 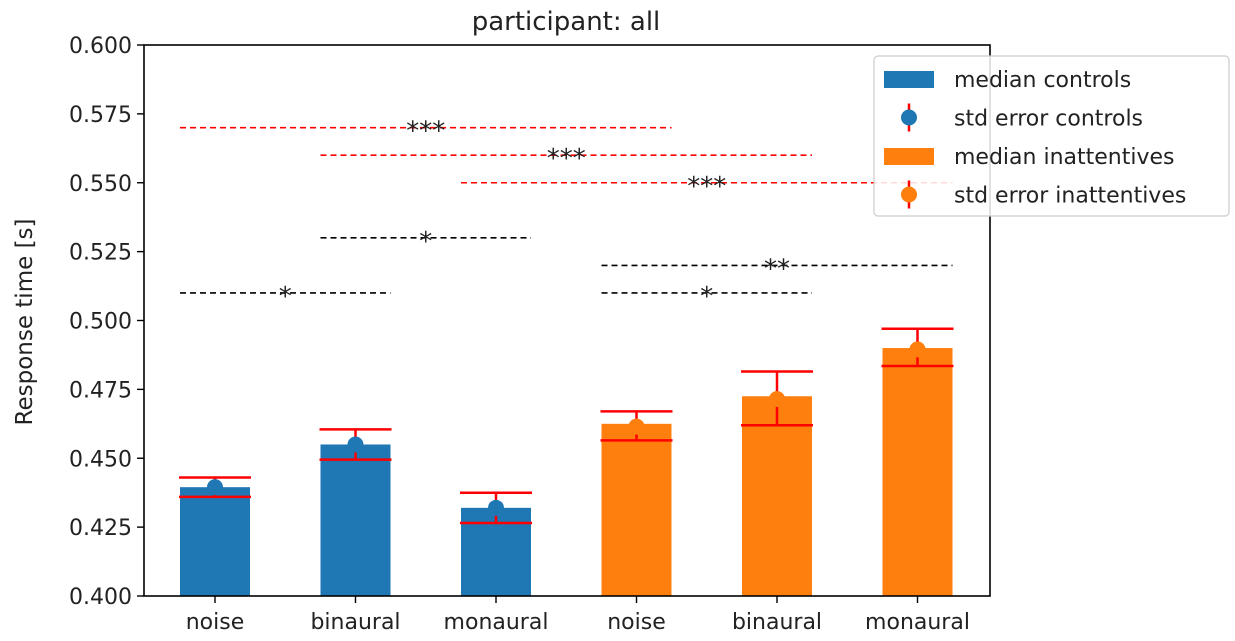 I want to click on y-tick-label: 0.475, so click(x=100, y=390).